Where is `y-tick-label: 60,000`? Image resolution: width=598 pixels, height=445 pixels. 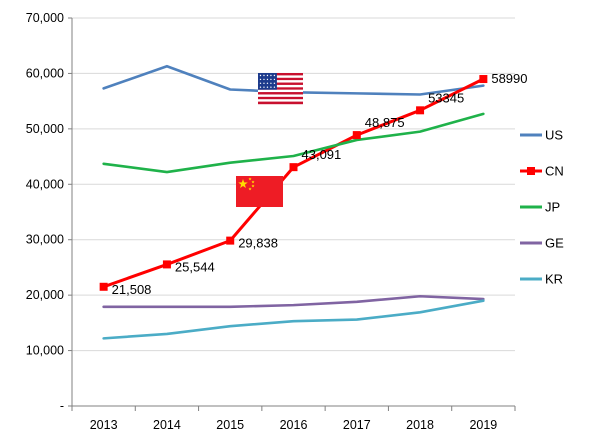 y-tick-label: 60,000 is located at coordinates (45, 73).